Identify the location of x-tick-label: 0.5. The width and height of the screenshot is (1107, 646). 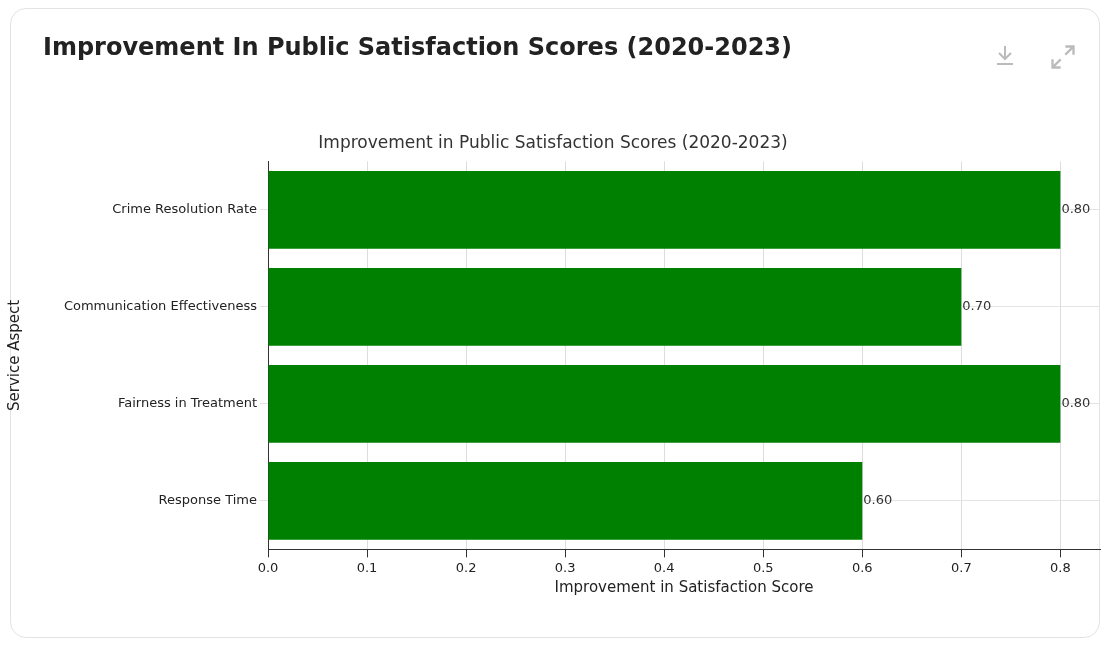
(763, 567).